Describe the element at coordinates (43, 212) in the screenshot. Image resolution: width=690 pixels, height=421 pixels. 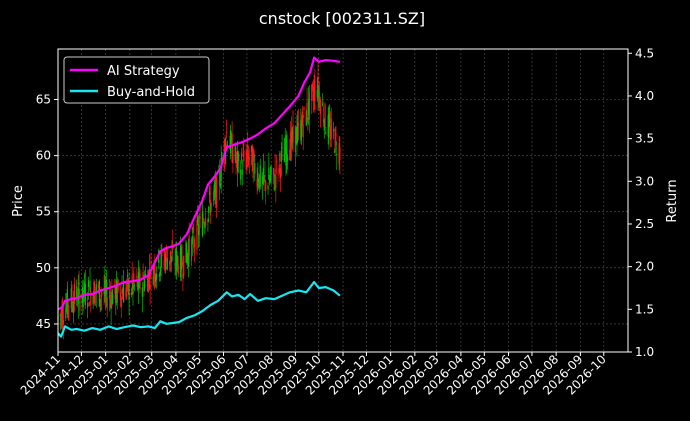
I see `y-left-tick-label: 55` at that location.